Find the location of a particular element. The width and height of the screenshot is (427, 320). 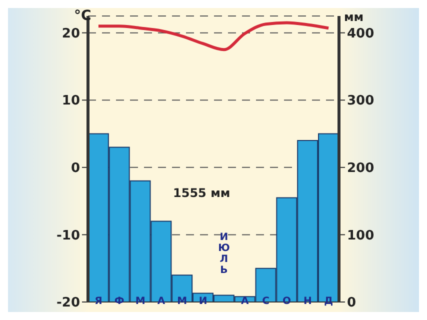

y-tick-label: 0 is located at coordinates (75, 168).